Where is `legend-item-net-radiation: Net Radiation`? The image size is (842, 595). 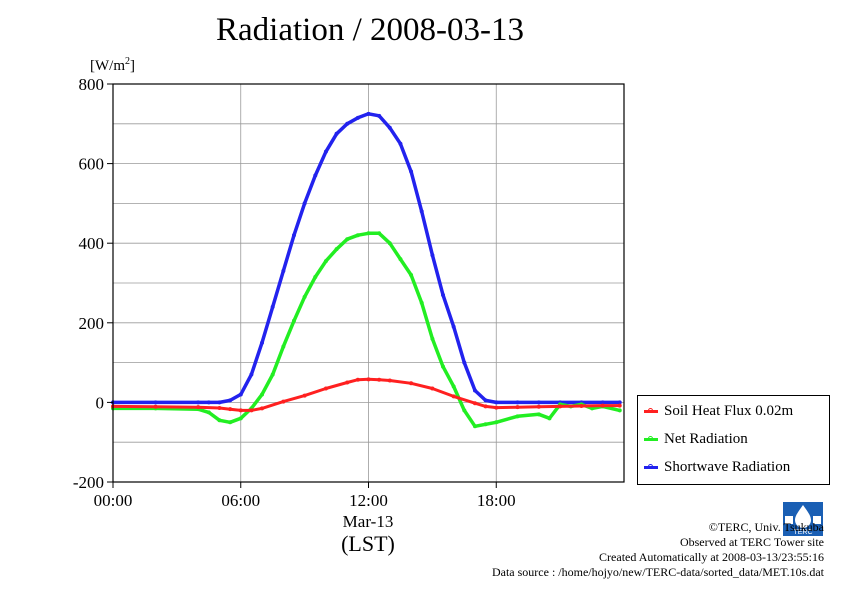 legend-item-net-radiation: Net Radiation is located at coordinates (696, 439).